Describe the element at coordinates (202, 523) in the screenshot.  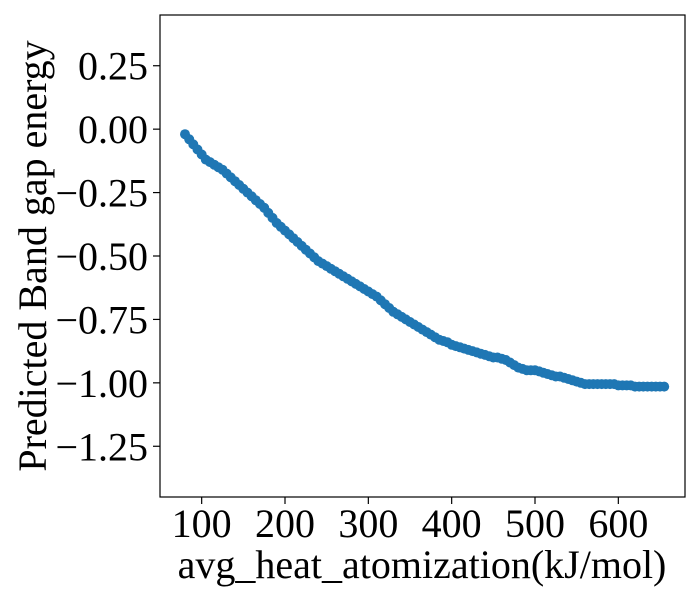
I see `x-tick-label: 100` at that location.